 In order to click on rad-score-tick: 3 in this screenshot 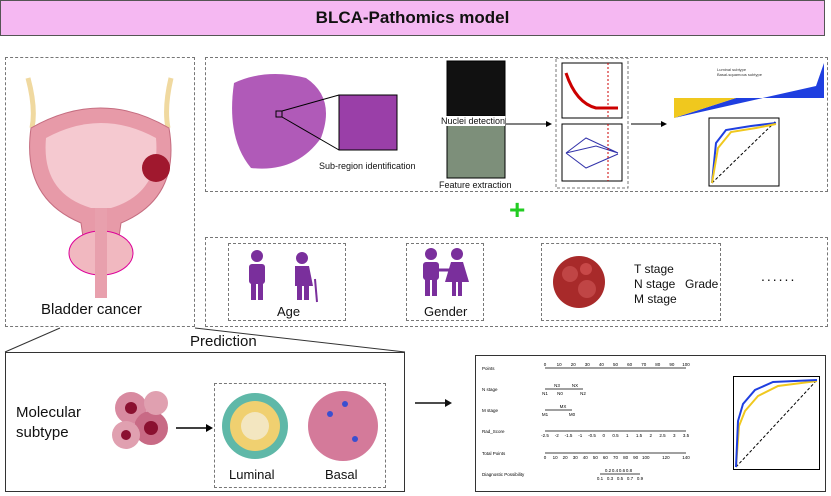, I will do `click(674, 435)`.